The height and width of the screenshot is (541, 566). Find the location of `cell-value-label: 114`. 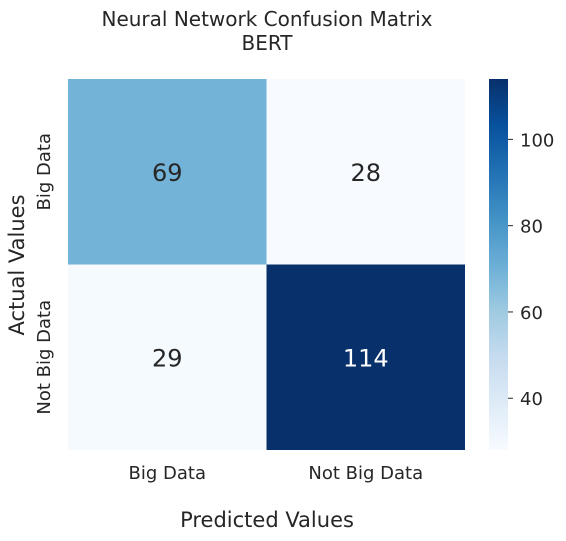

cell-value-label: 114 is located at coordinates (366, 358).